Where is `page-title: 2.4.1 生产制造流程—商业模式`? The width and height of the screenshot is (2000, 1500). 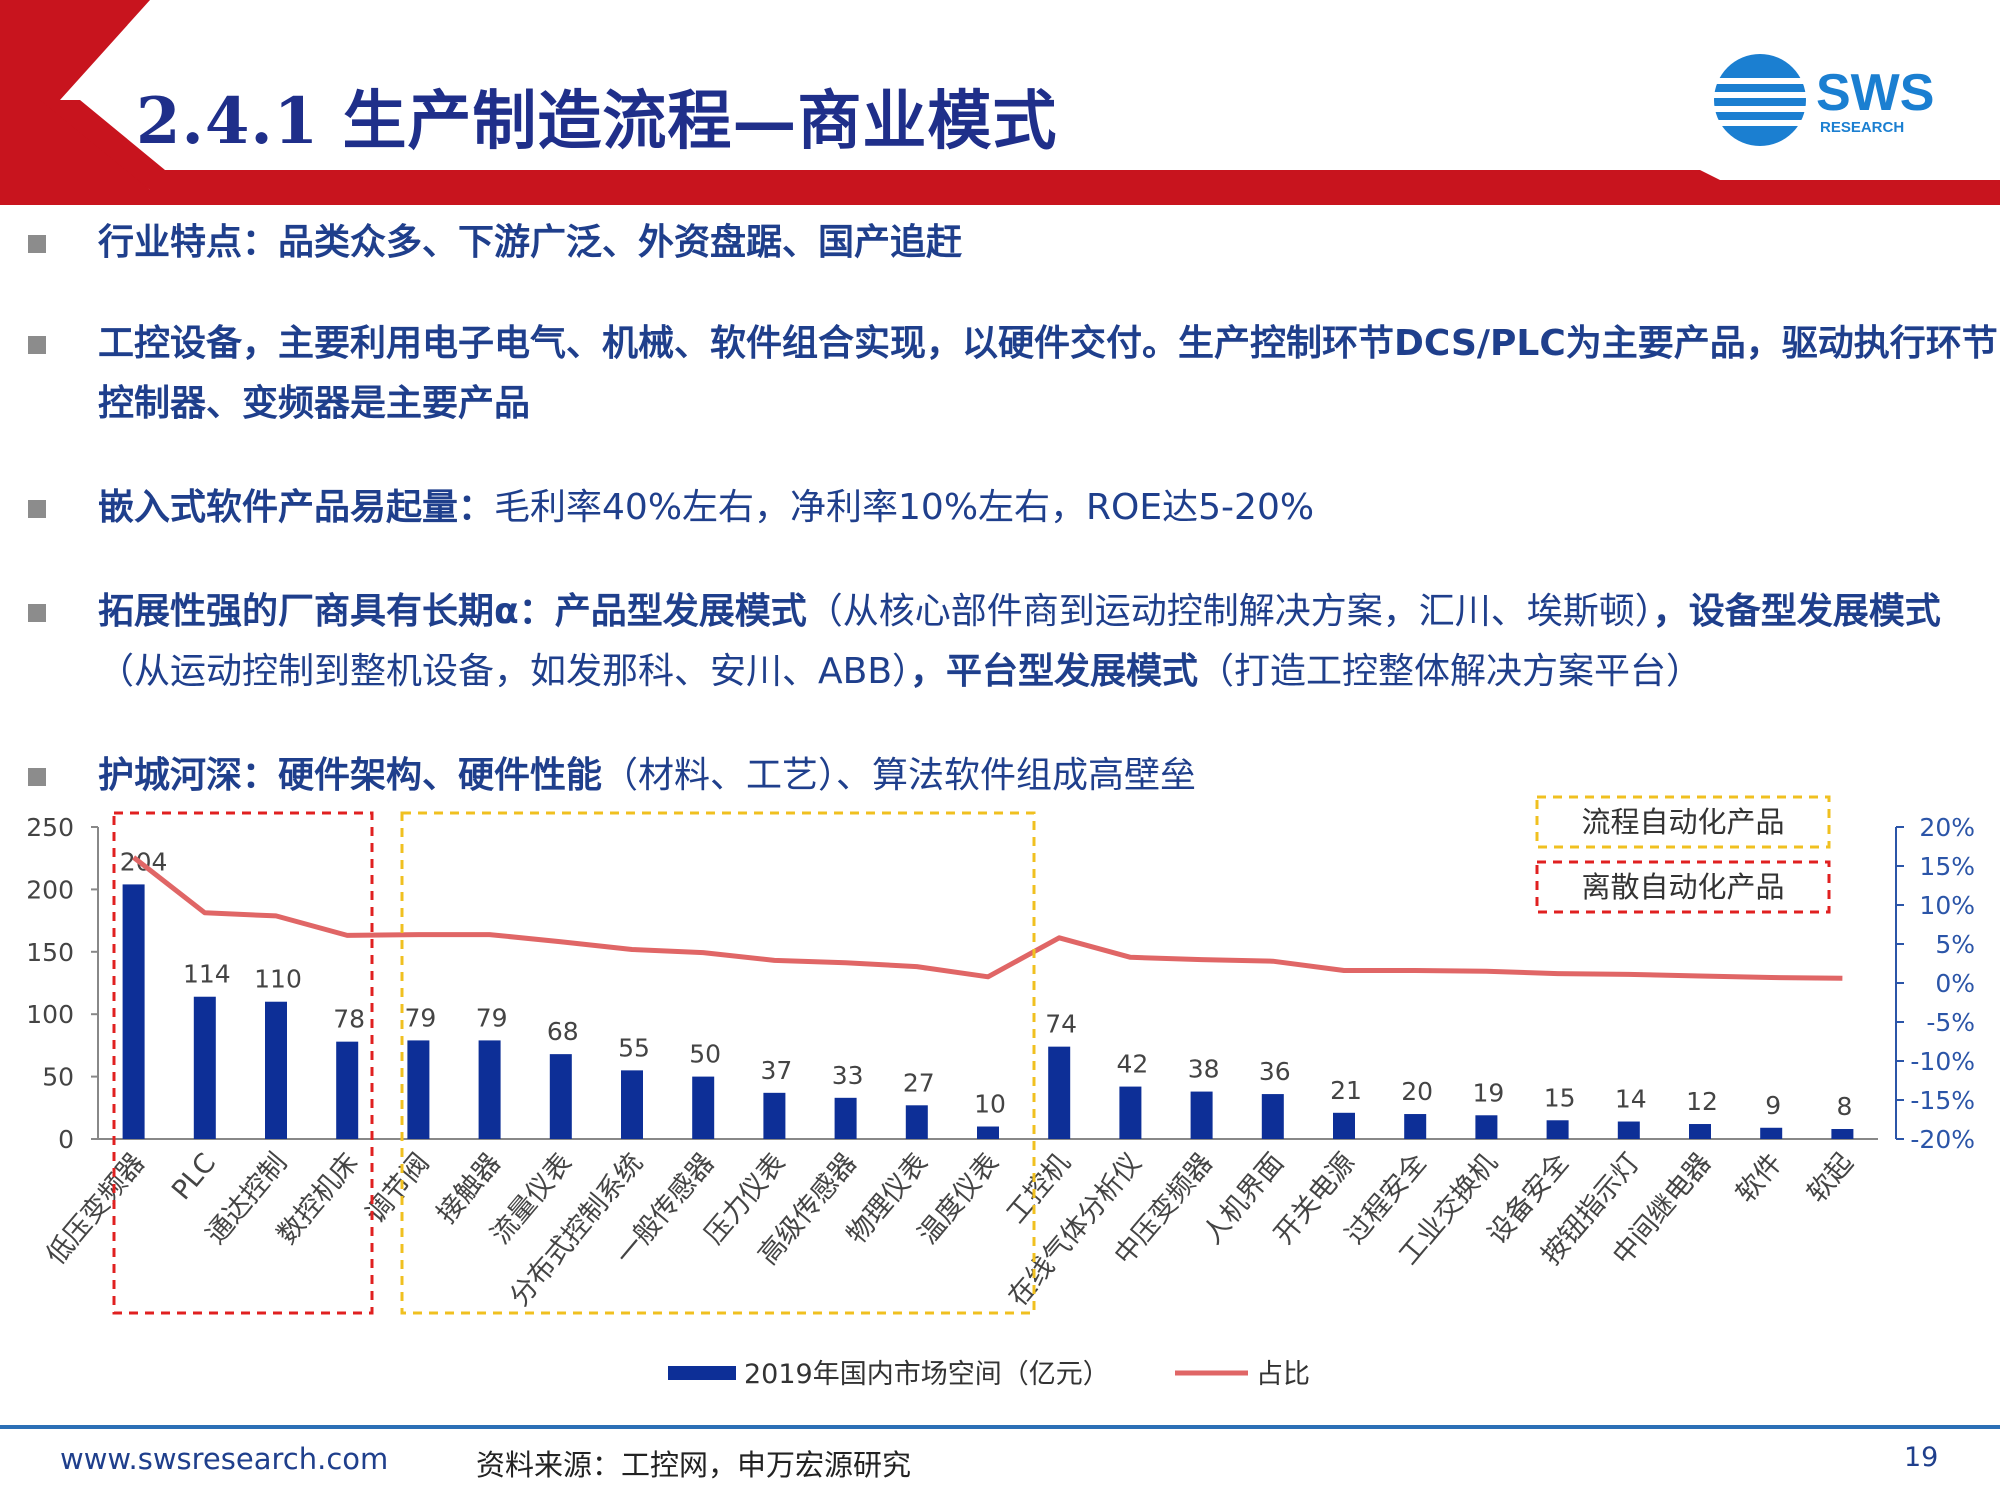 page-title: 2.4.1 生产制造流程—商业模式 is located at coordinates (597, 121).